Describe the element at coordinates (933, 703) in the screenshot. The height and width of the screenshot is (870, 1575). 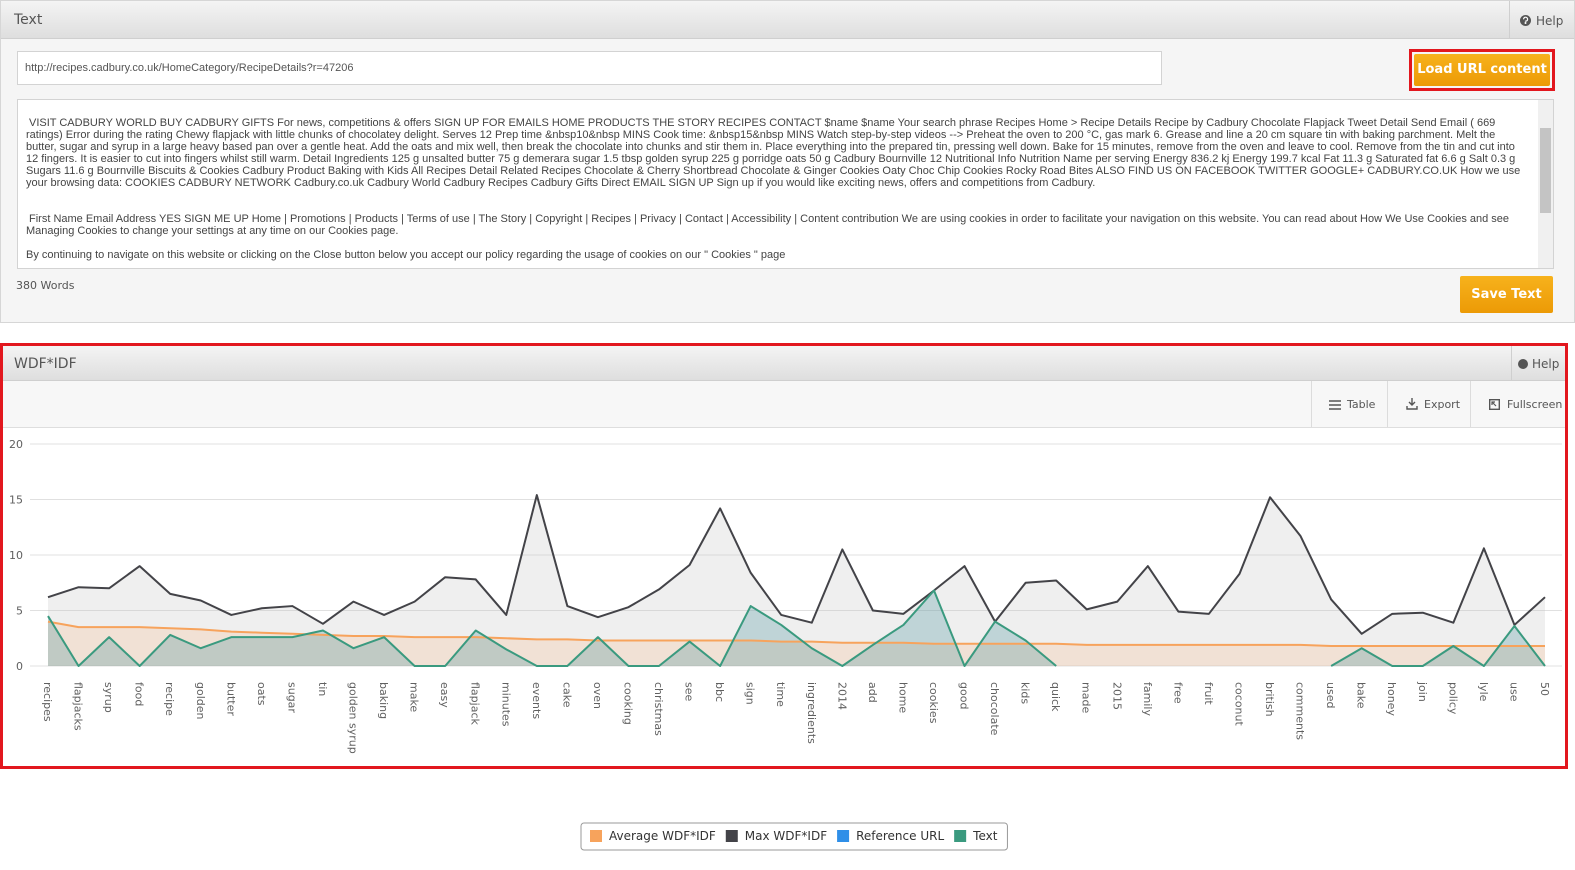
I see `x-tick-label: cookies` at that location.